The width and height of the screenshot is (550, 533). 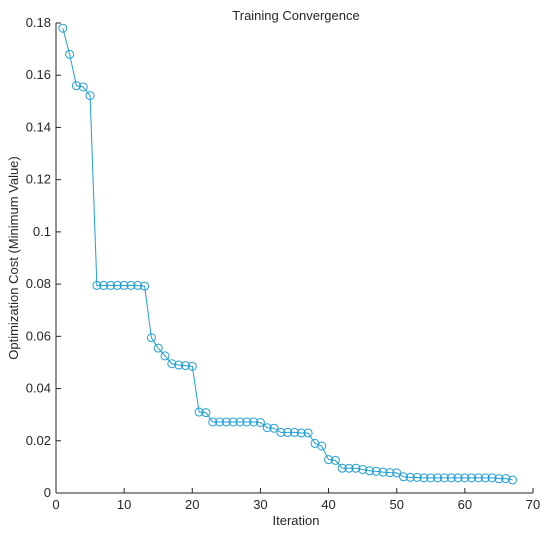 What do you see at coordinates (38, 388) in the screenshot?
I see `y-tick-label: 0.04` at bounding box center [38, 388].